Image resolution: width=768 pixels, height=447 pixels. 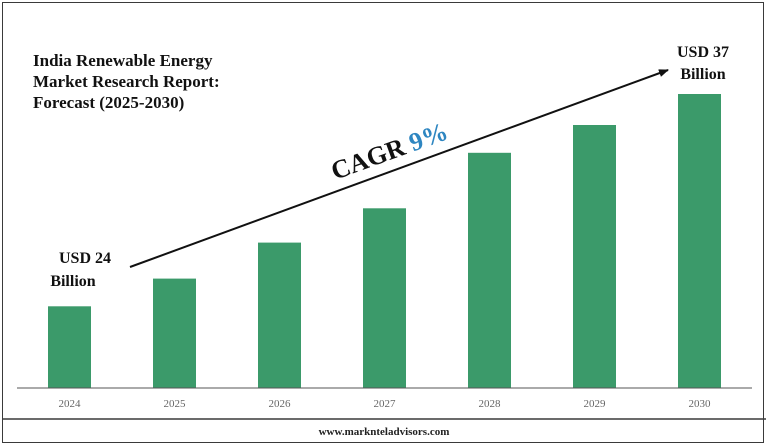 I want to click on x-tick-label-2027: 2027, so click(x=385, y=404).